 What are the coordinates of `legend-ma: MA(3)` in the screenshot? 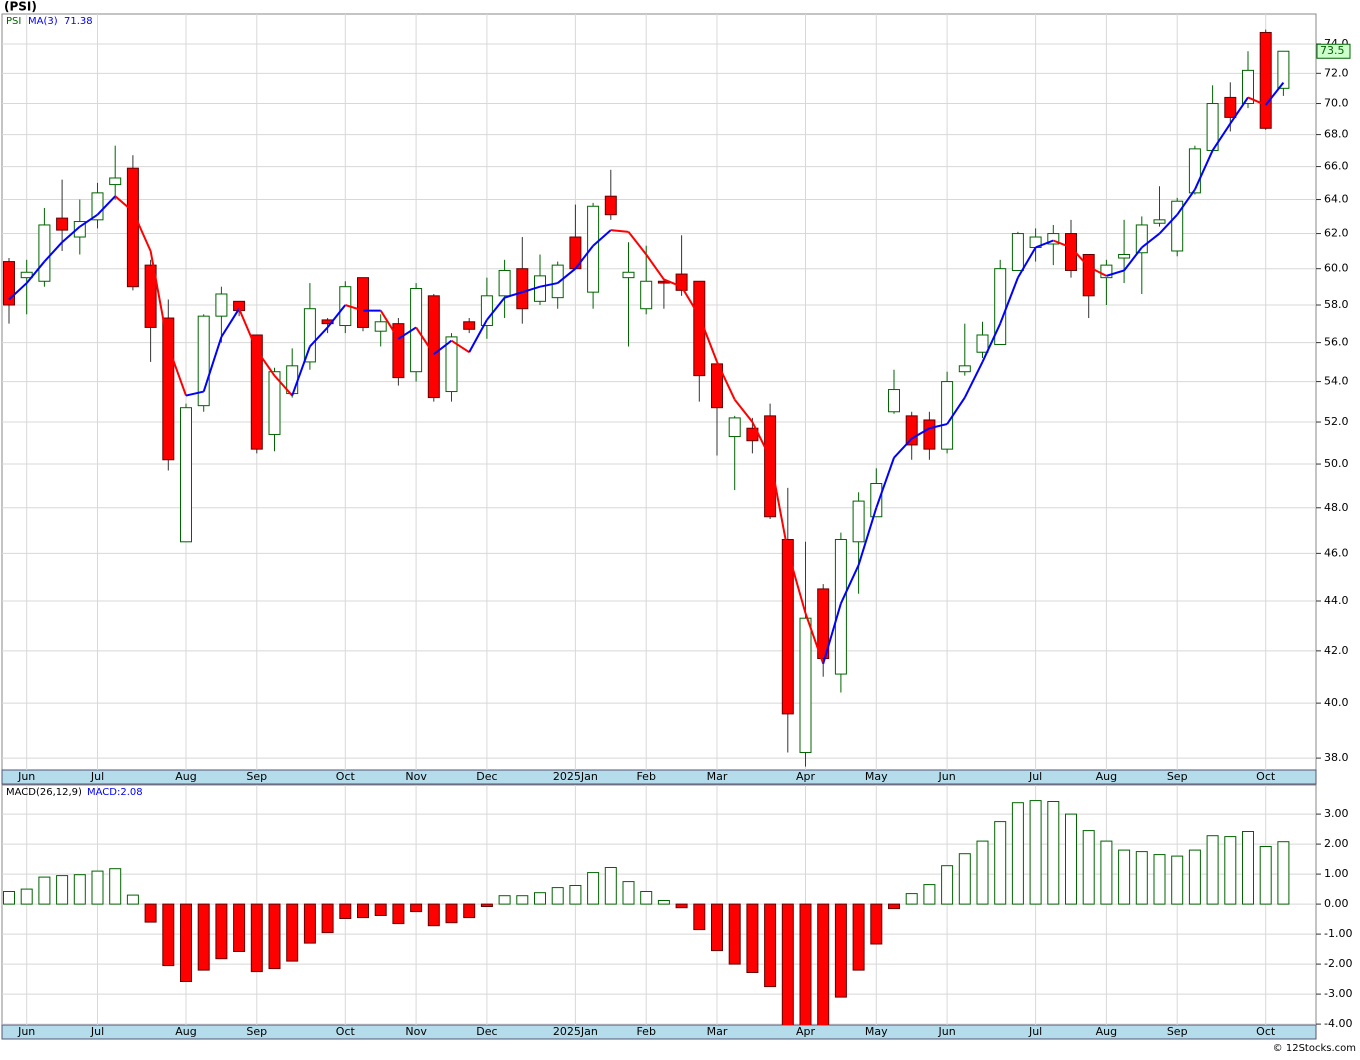 It's located at (43, 21).